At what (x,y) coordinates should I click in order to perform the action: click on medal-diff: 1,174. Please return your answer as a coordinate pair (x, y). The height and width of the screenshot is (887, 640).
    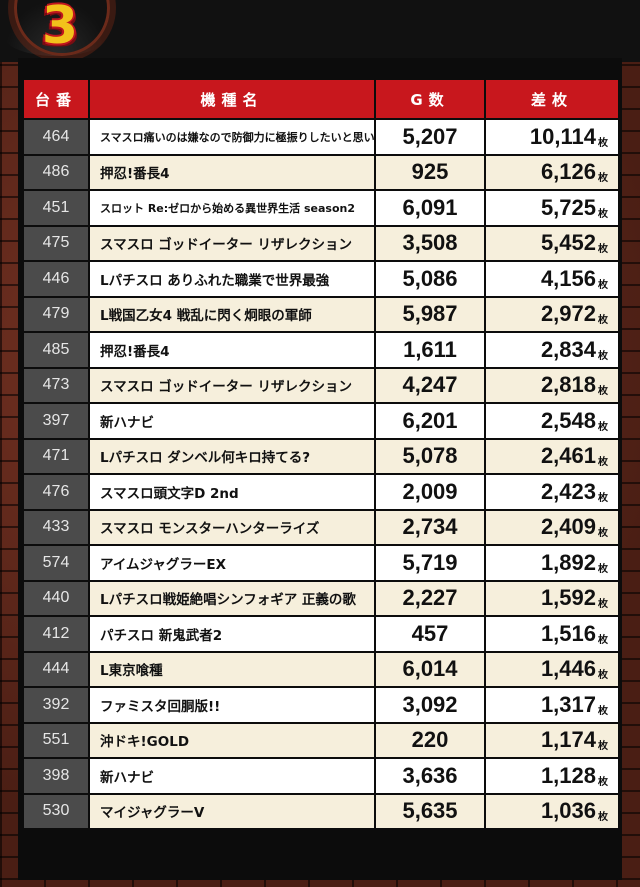
    Looking at the image, I should click on (568, 740).